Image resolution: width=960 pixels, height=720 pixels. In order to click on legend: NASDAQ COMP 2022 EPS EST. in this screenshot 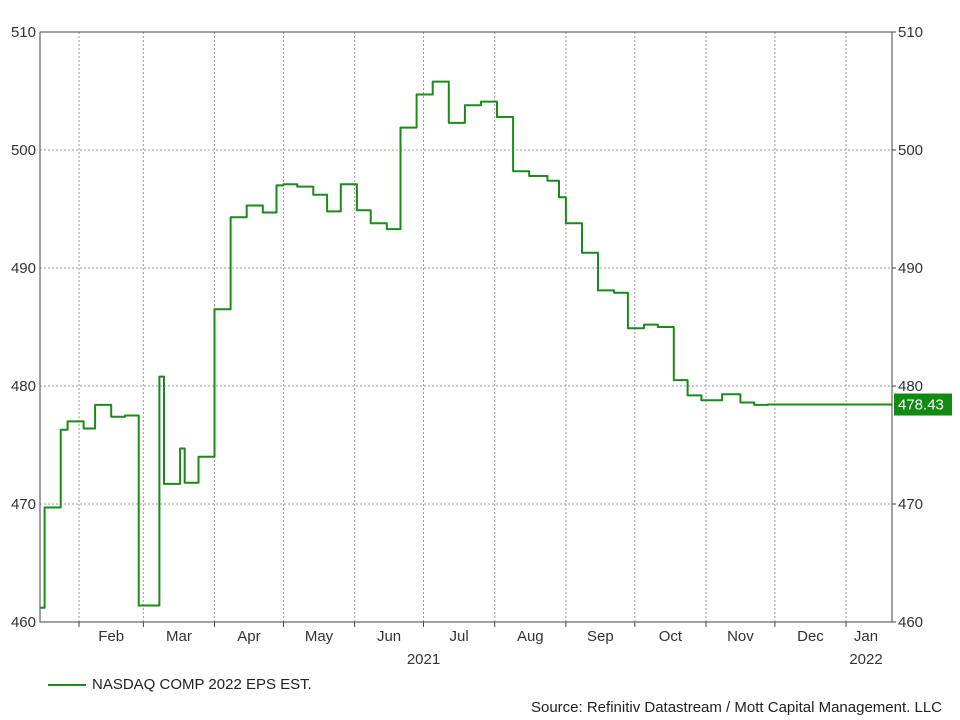, I will do `click(180, 684)`.